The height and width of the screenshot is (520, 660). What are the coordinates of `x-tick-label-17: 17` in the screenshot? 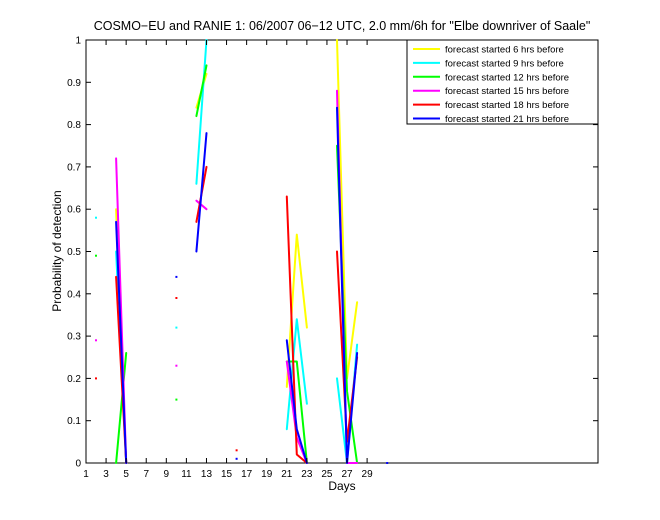 It's located at (247, 474).